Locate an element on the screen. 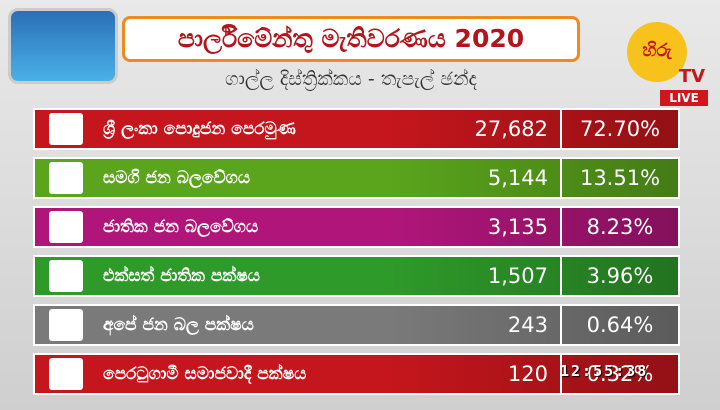 This screenshot has width=720, height=410. party-name: ජාතික ජන බලවේගය is located at coordinates (181, 227).